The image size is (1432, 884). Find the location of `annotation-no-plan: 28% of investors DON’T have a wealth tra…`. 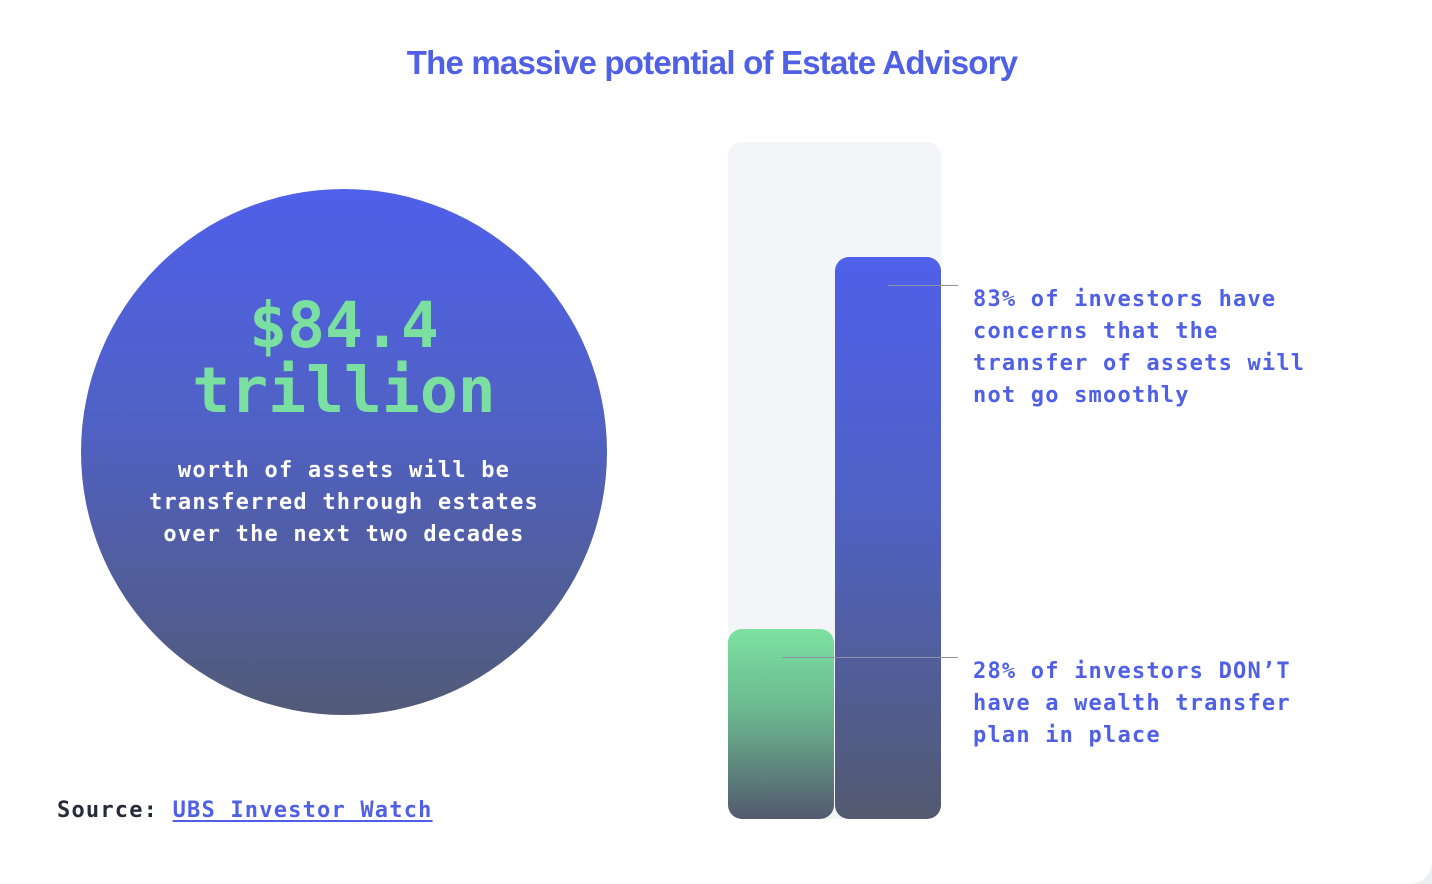

annotation-no-plan: 28% of investors DON’T have a wealth tra… is located at coordinates (1132, 704).